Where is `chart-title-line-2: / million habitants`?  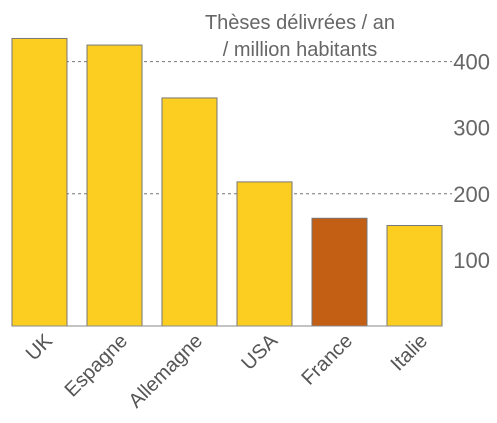
chart-title-line-2: / million habitants is located at coordinates (300, 50).